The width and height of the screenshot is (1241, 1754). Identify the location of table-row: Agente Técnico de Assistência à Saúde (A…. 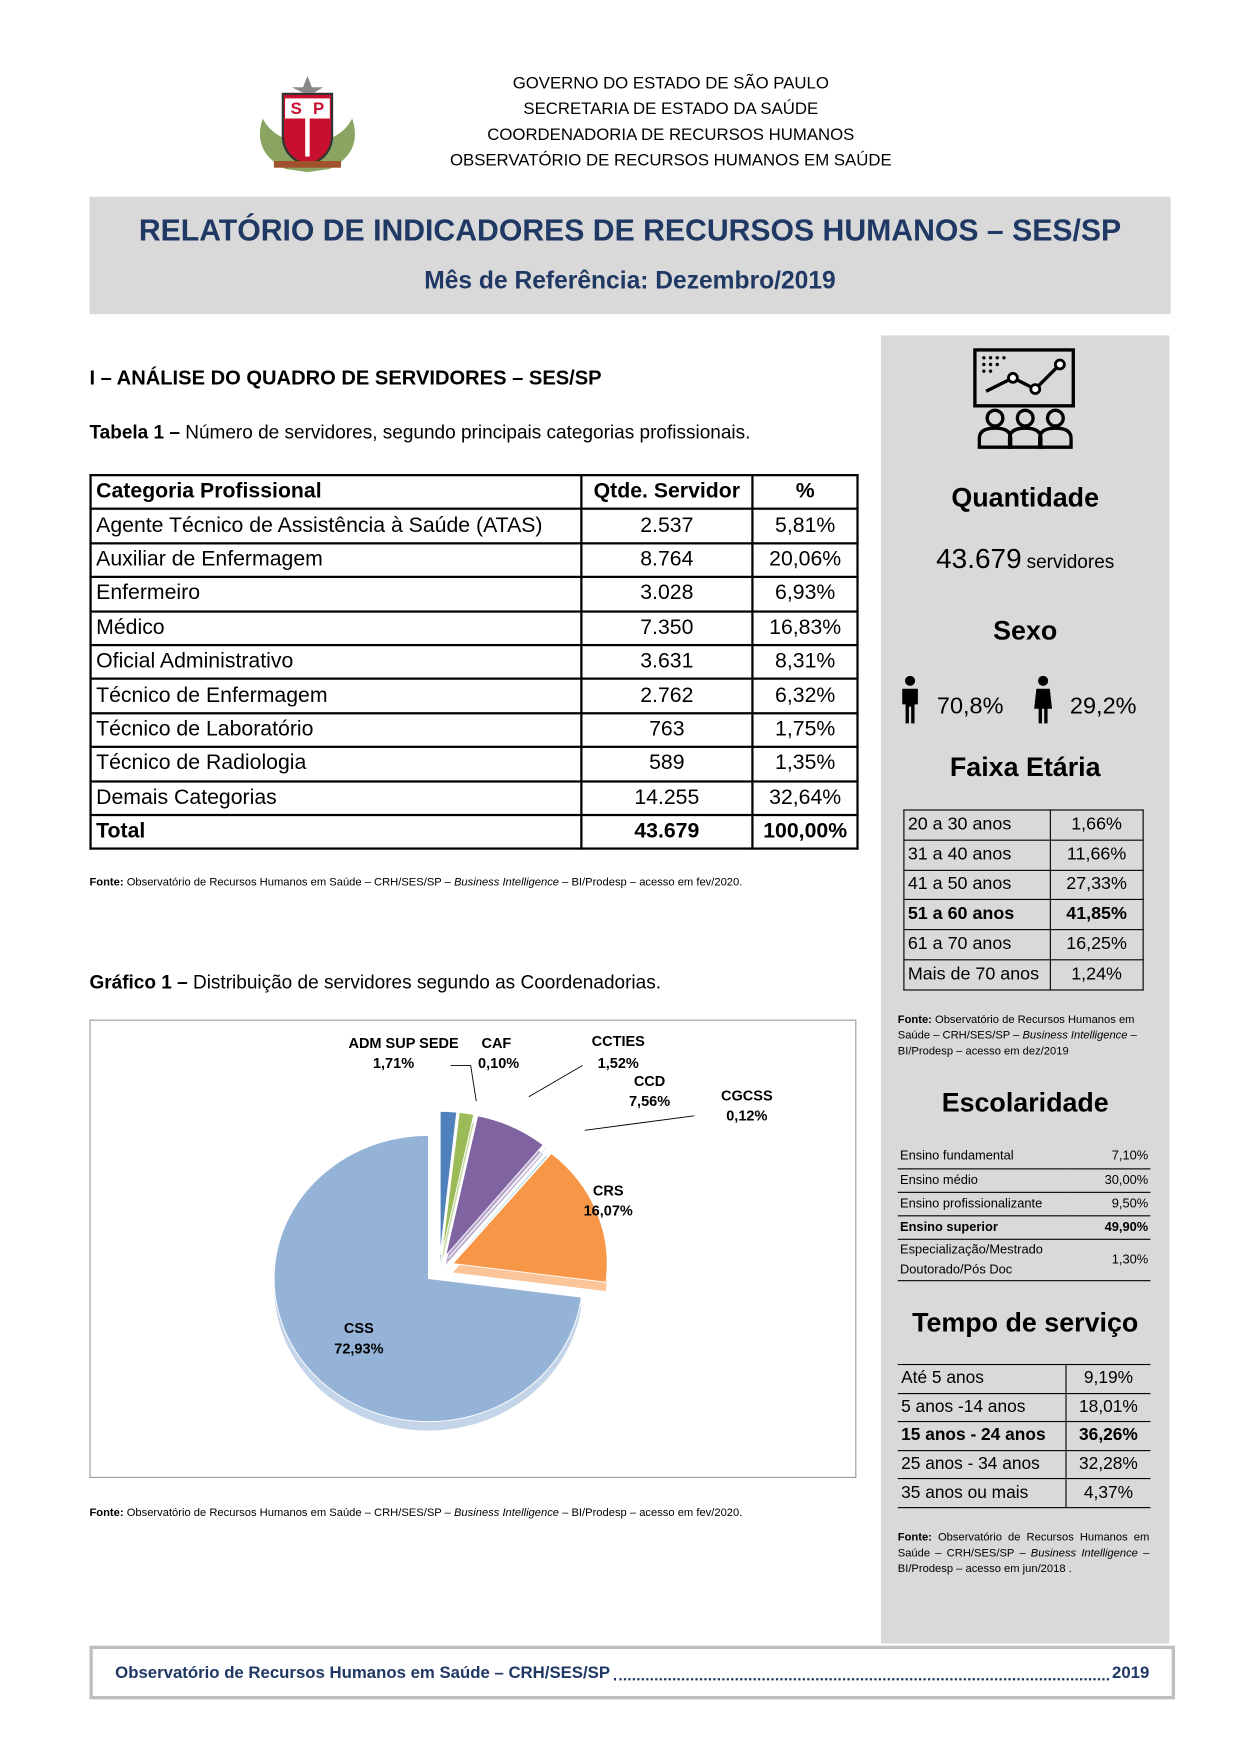
(474, 526).